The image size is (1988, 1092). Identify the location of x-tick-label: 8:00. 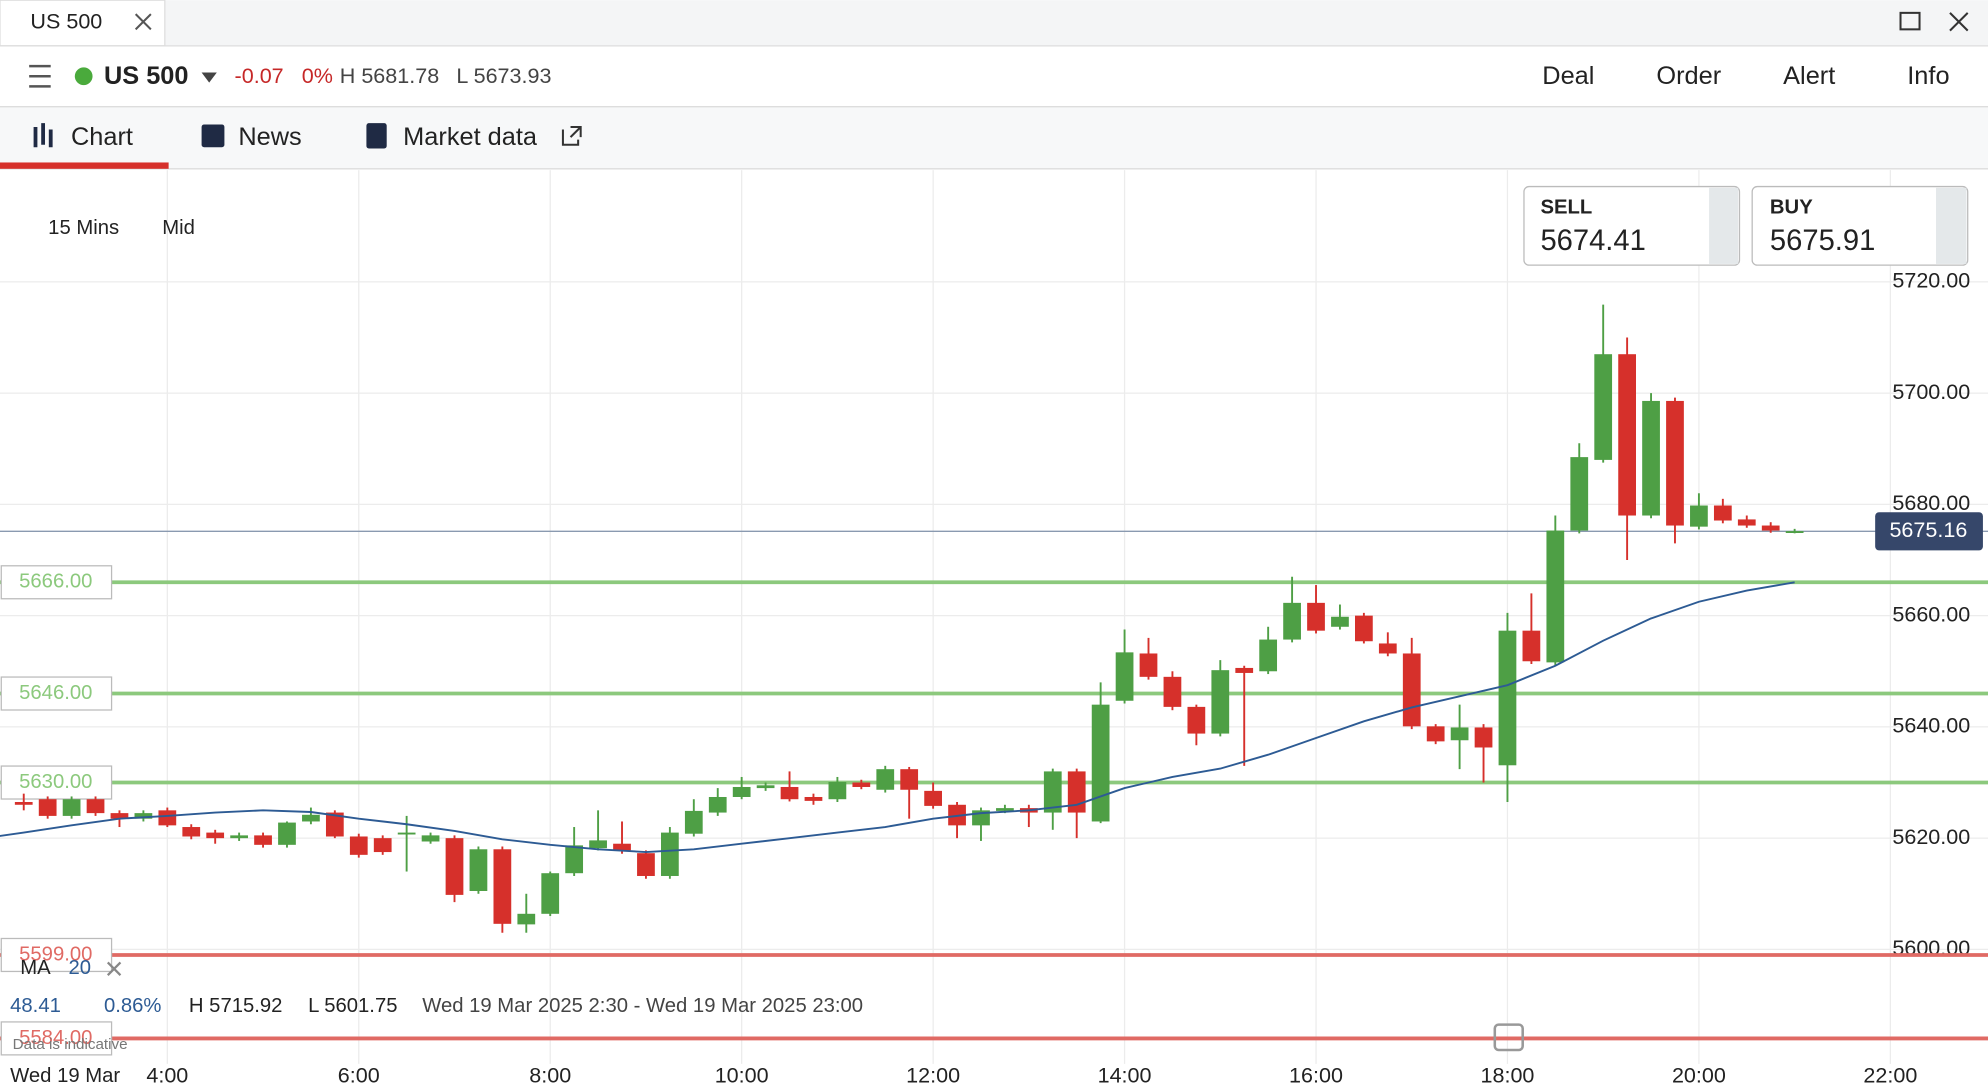
(550, 1074).